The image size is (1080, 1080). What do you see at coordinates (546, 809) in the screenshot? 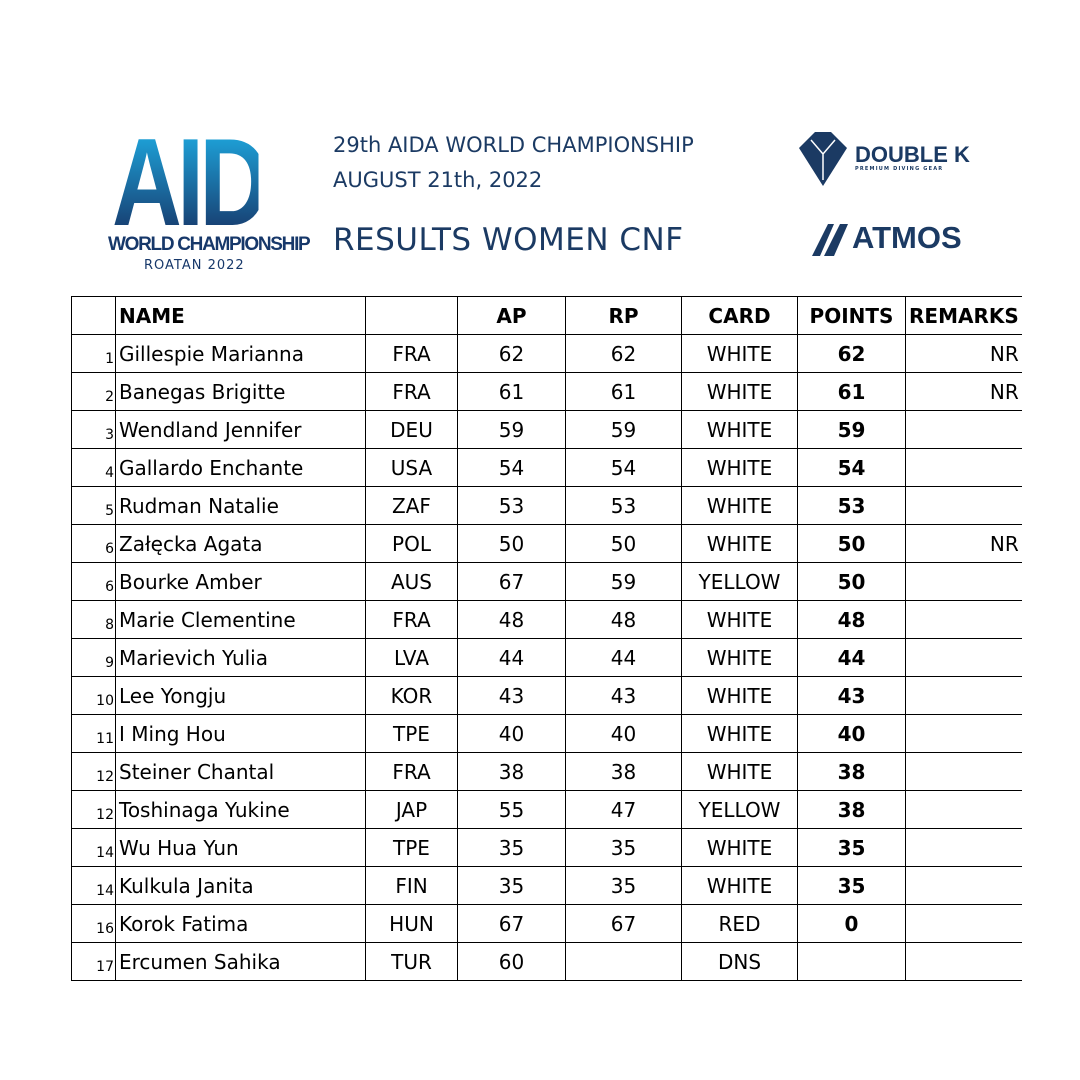
I see `table-row: 12 Toshinaga Yukine JAP 55 47 YELLOW 38` at bounding box center [546, 809].